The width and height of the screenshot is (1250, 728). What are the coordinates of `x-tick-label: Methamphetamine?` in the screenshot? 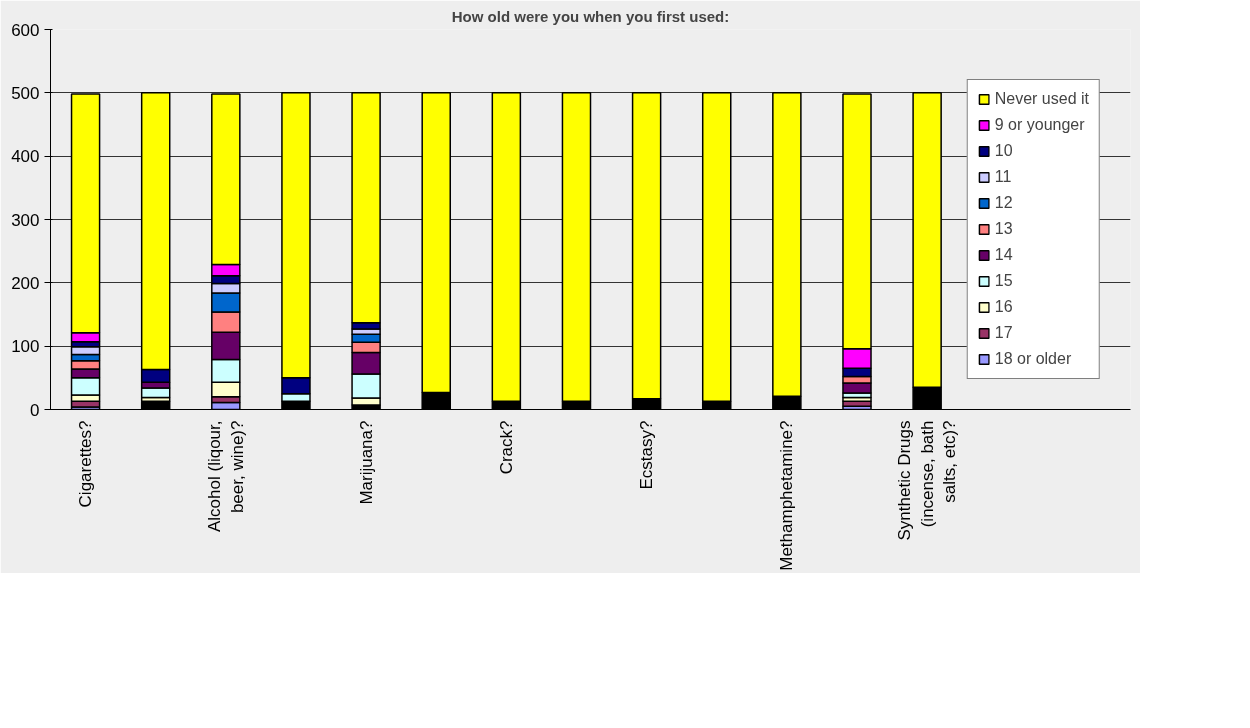 It's located at (787, 495).